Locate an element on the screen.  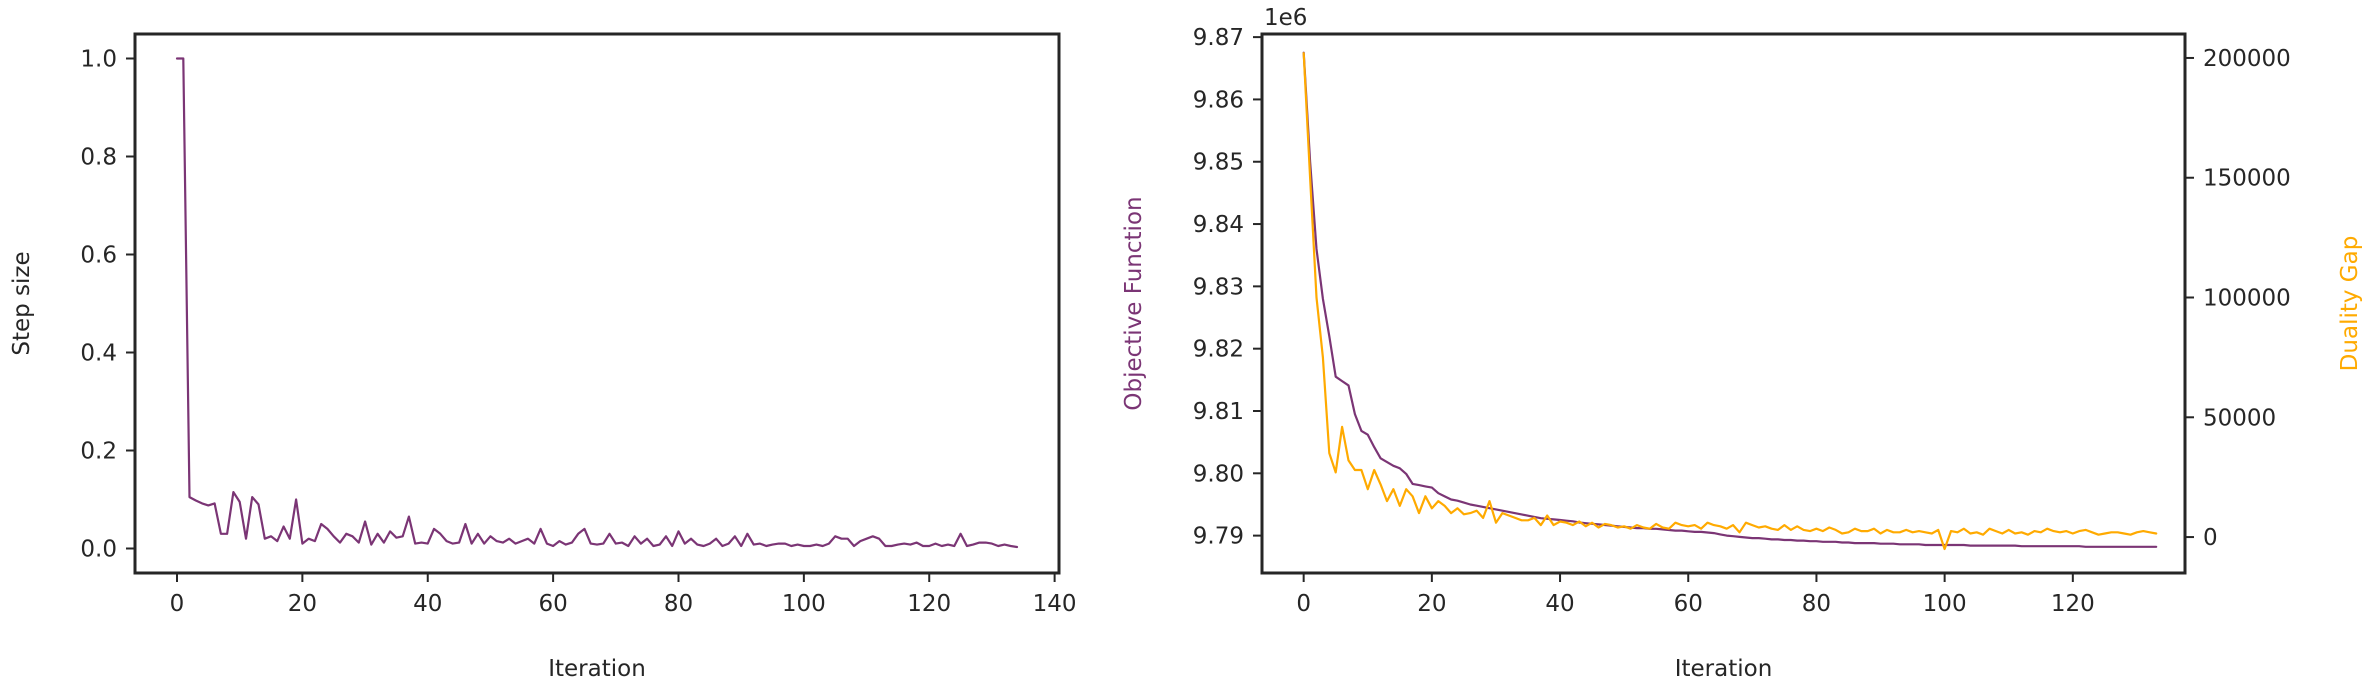
y-tick-label: 9.79 is located at coordinates (1218, 537).